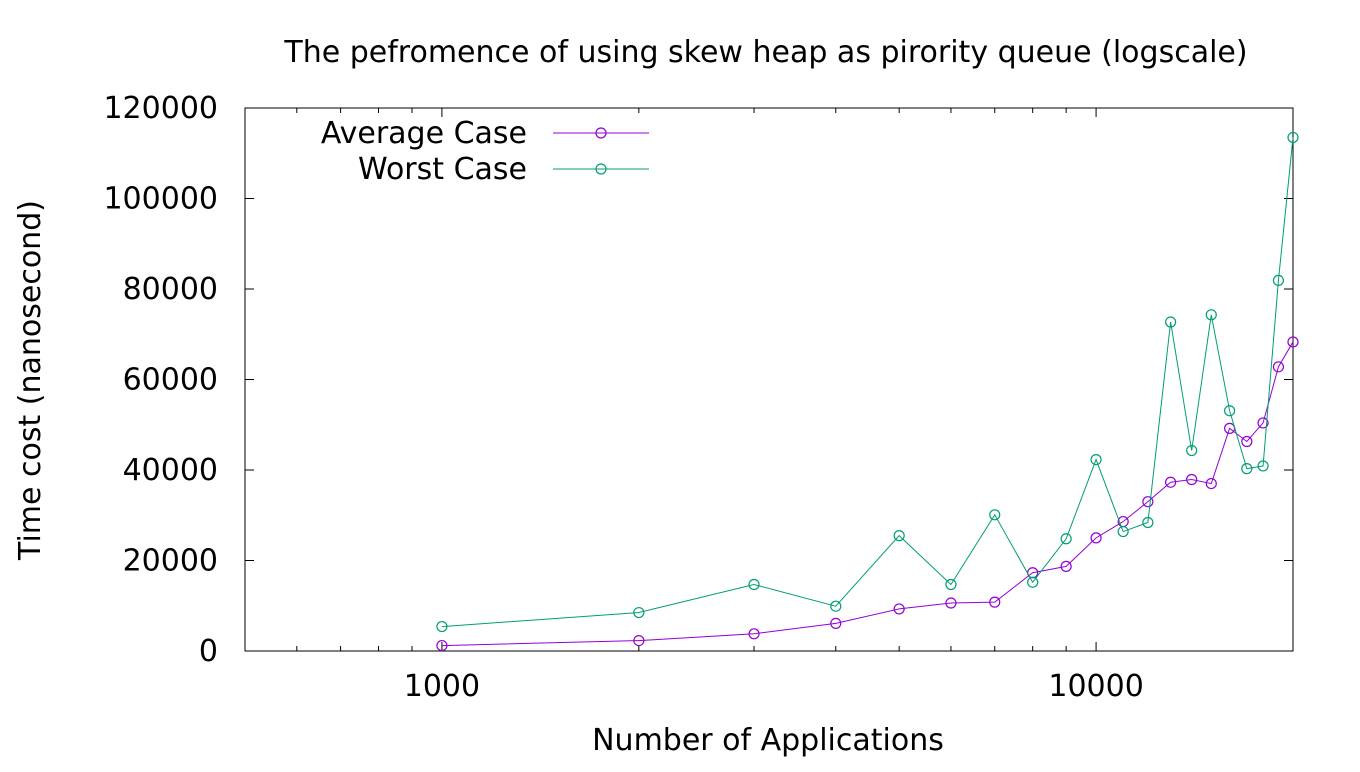  Describe the element at coordinates (208, 651) in the screenshot. I see `y-tick-label: 0` at that location.